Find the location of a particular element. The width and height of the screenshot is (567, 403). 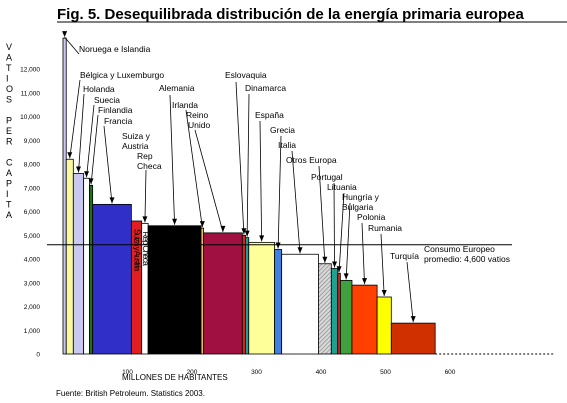

bar-label: Rep is located at coordinates (145, 156).